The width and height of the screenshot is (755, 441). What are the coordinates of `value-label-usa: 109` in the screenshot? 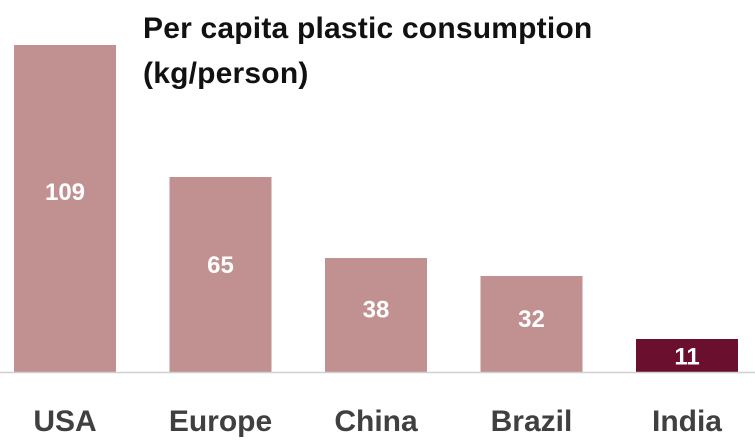 It's located at (65, 192).